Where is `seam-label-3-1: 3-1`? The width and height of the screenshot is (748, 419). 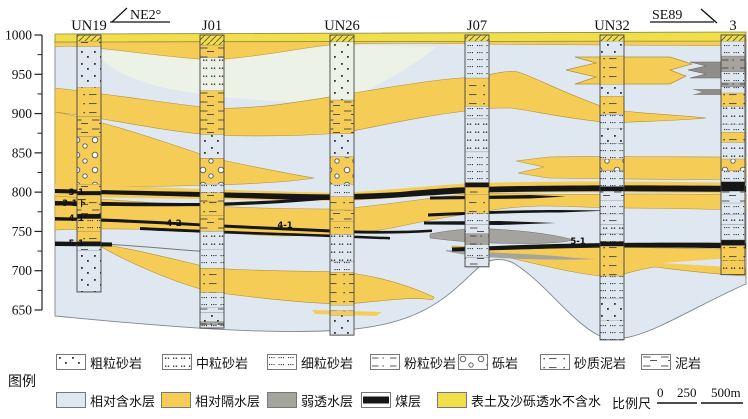 seam-label-3-1: 3-1 is located at coordinates (76, 193).